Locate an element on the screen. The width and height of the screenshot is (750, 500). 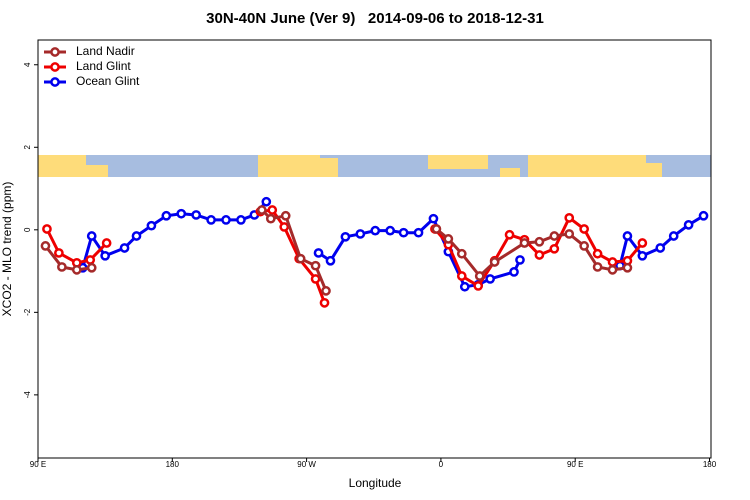
y-axis-label: XCO2 - MLO trend (ppm) is located at coordinates (7, 249).